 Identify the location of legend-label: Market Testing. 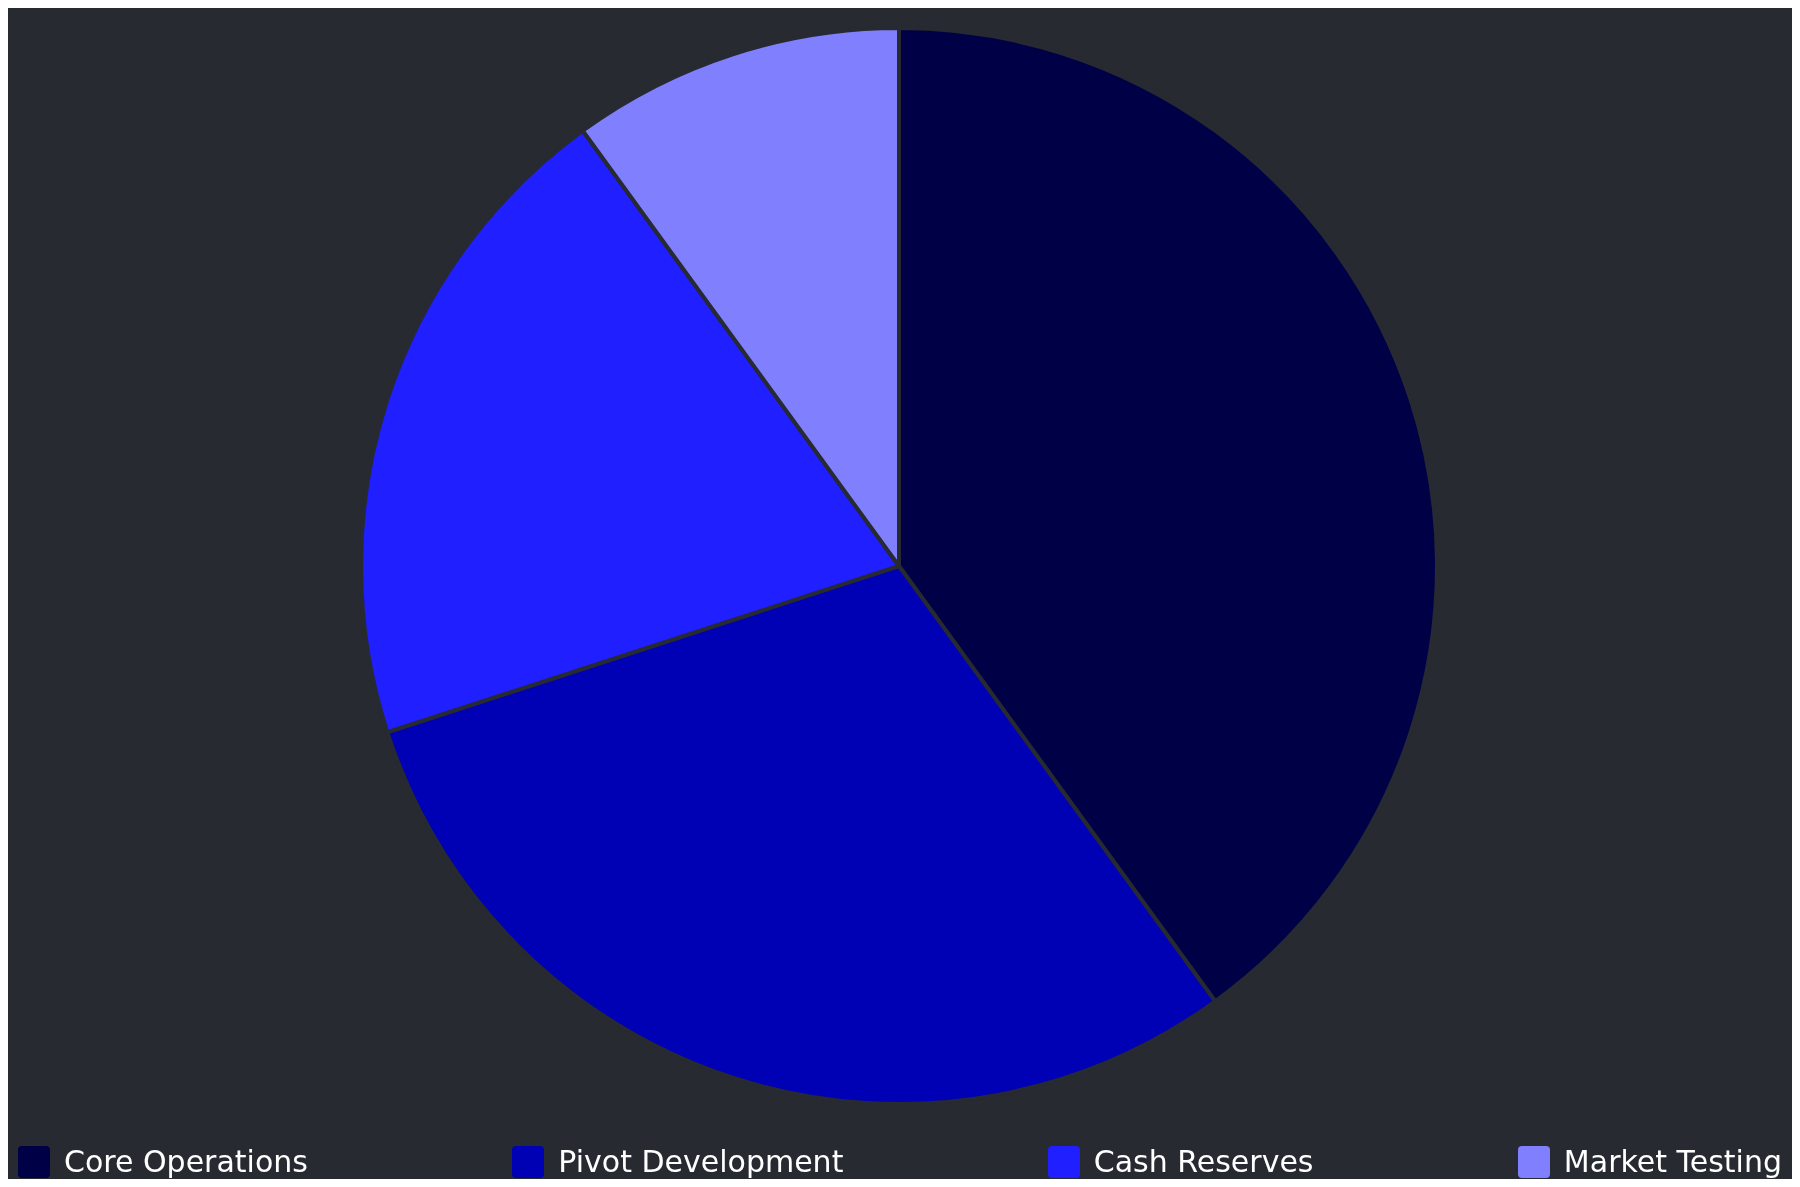
(1672, 1161).